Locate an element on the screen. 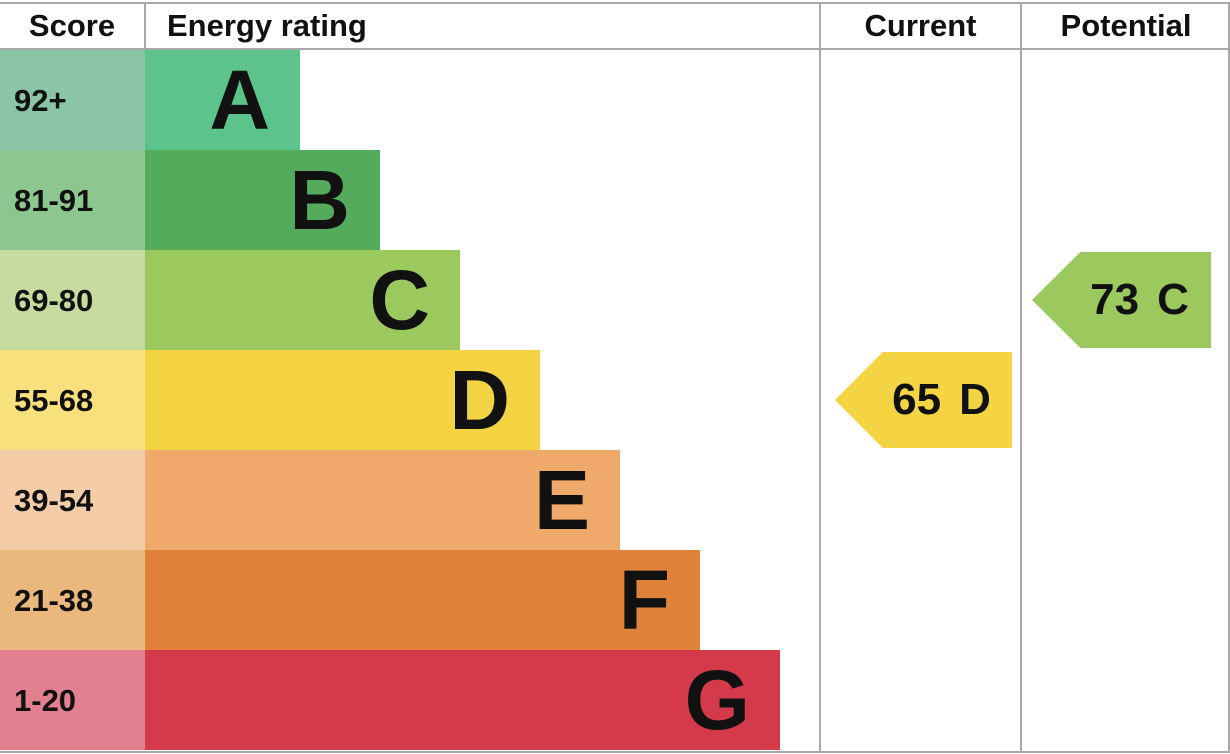  band-row-f: 21-38 F is located at coordinates (615, 600).